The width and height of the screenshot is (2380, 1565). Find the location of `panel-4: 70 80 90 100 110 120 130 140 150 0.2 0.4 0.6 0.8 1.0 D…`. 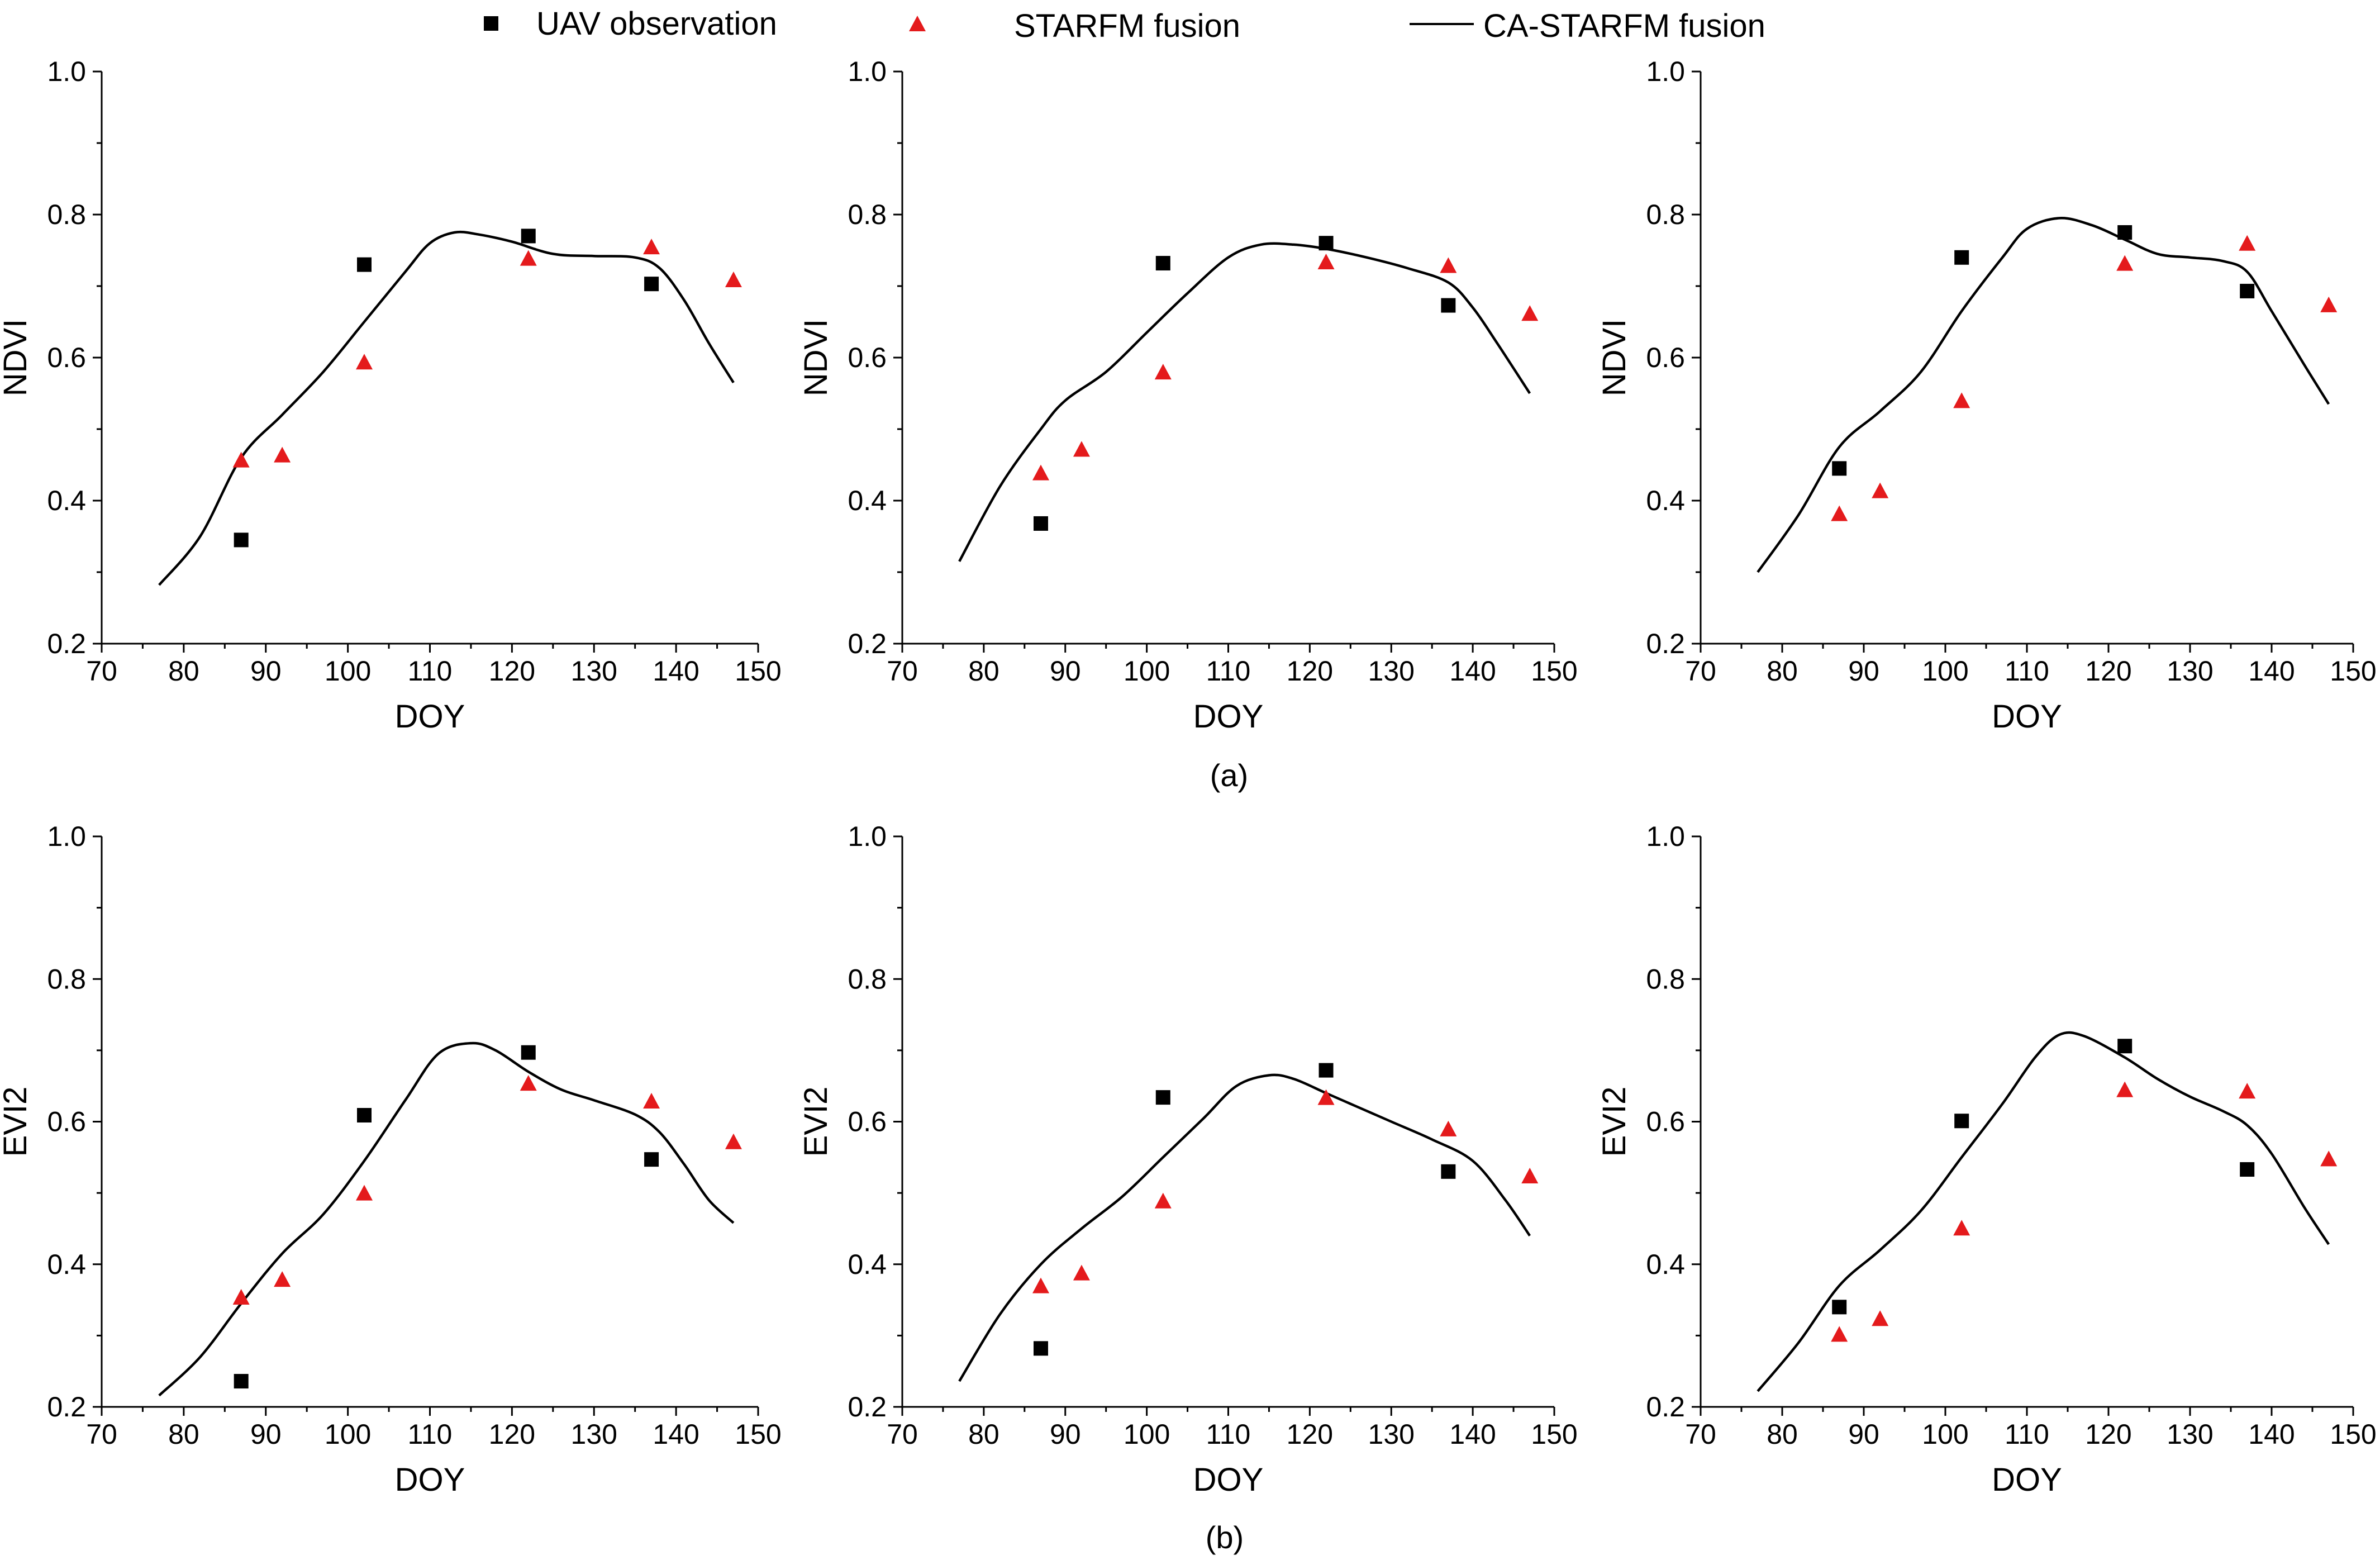

panel-4: 70 80 90 100 110 120 130 140 150 0.2 0.4 0.6 0.8 1.0 D… is located at coordinates (391, 1159).